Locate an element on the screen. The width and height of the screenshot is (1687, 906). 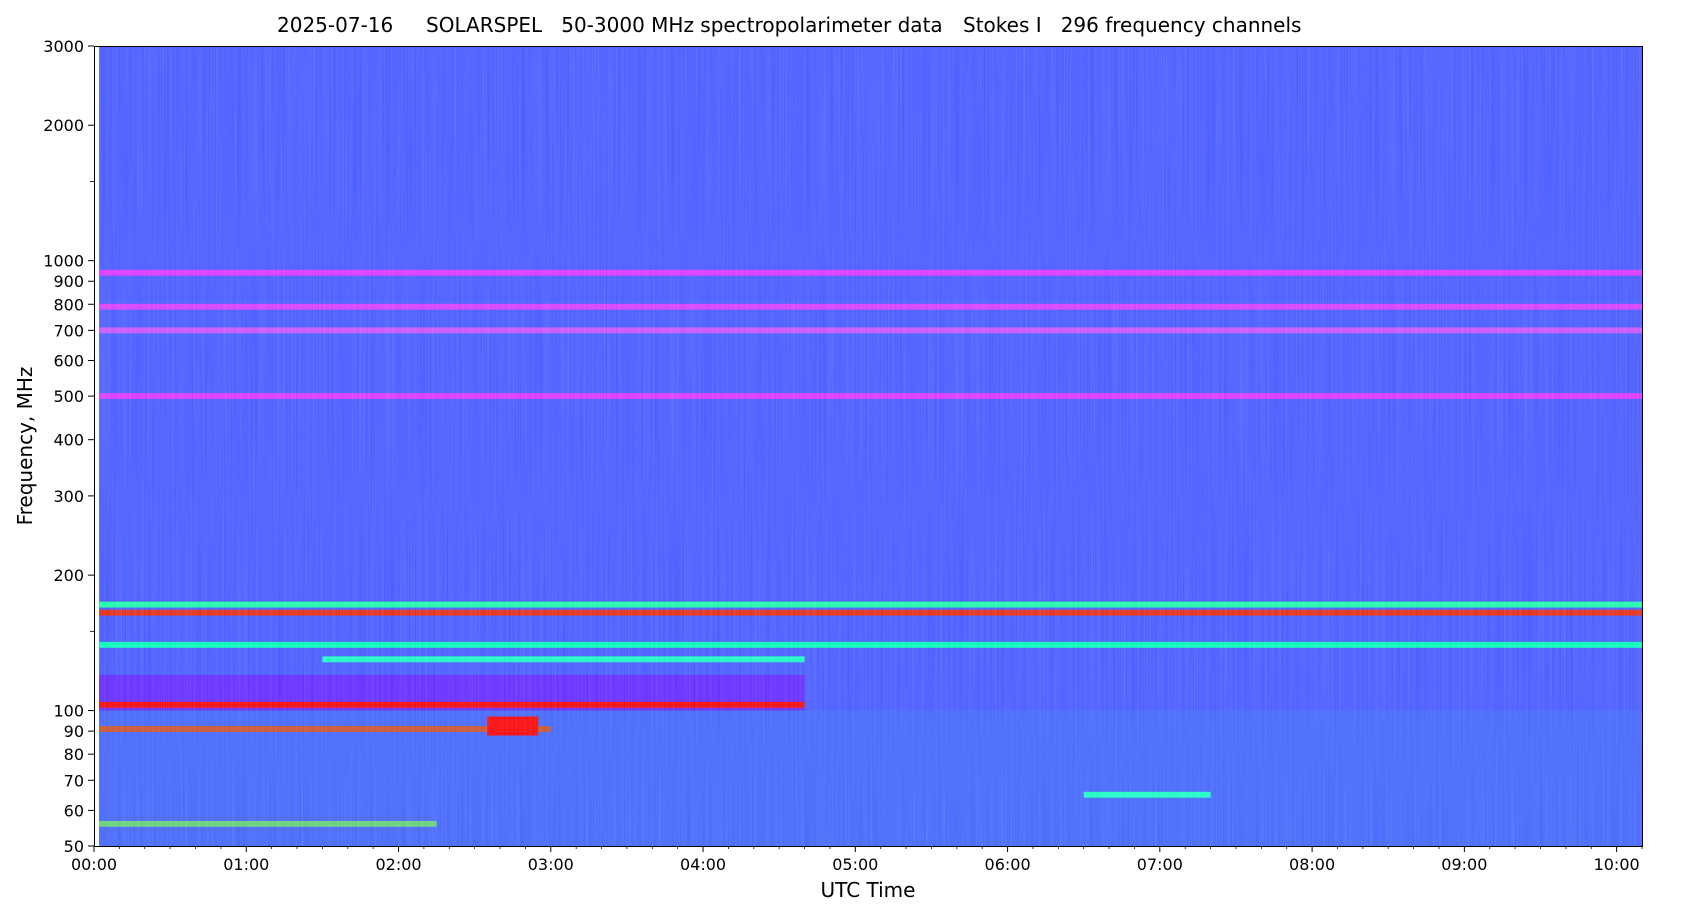
y-tick-label: 70 is located at coordinates (74, 780).